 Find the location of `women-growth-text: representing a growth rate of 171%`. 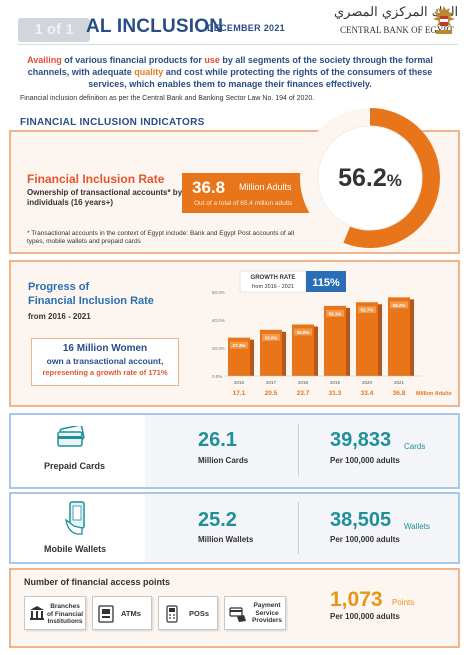

women-growth-text: representing a growth rate of 171% is located at coordinates (105, 372).